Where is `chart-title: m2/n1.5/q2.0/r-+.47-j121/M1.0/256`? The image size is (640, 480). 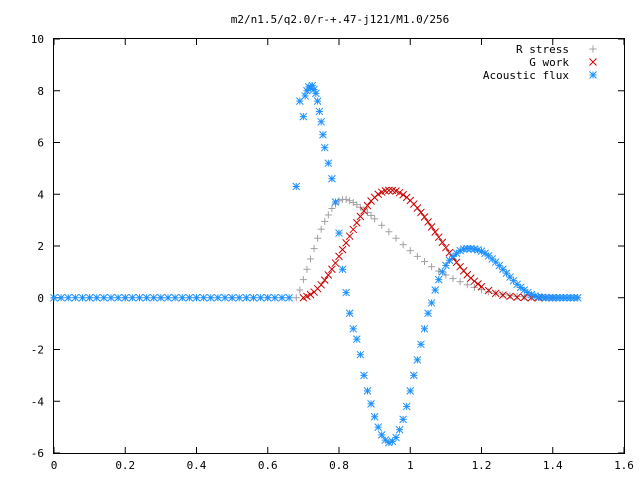
chart-title: m2/n1.5/q2.0/r-+.47-j121/M1.0/256 is located at coordinates (340, 19).